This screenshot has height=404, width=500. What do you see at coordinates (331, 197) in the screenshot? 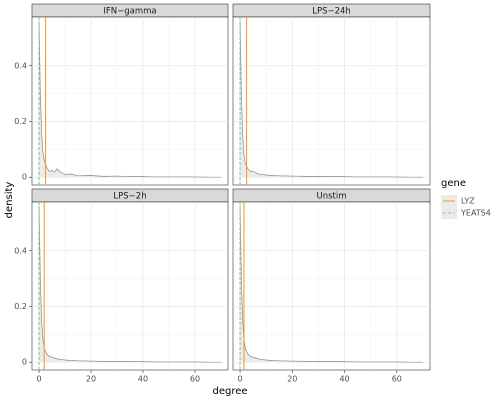
I see `strip-label: Unstim` at bounding box center [331, 197].